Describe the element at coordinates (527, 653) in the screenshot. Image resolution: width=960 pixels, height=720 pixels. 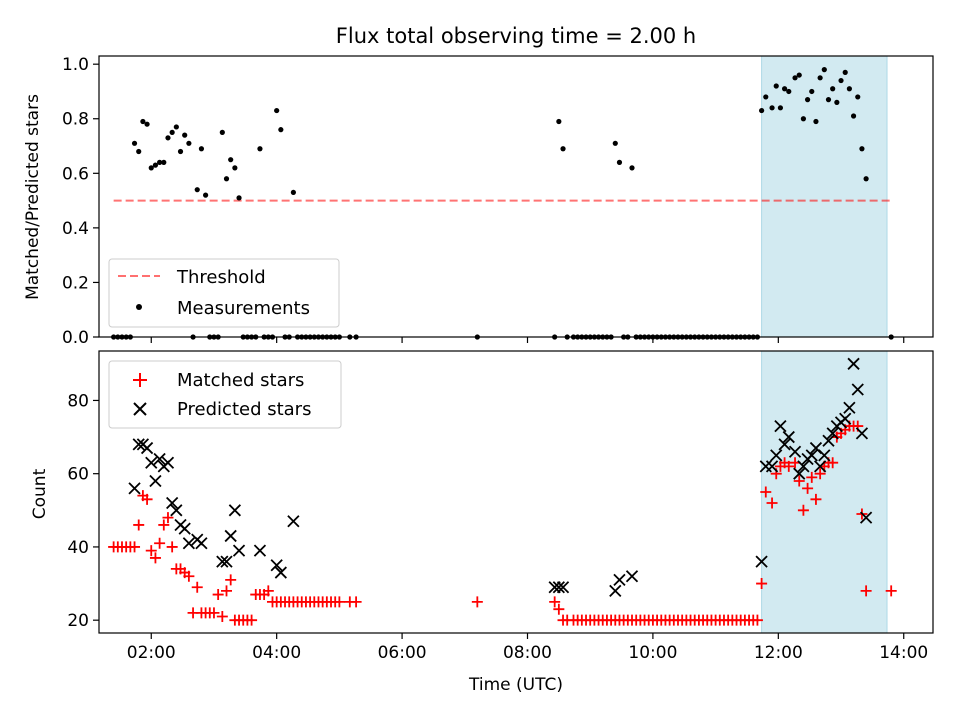
I see `x-tick-label: 08:00` at that location.